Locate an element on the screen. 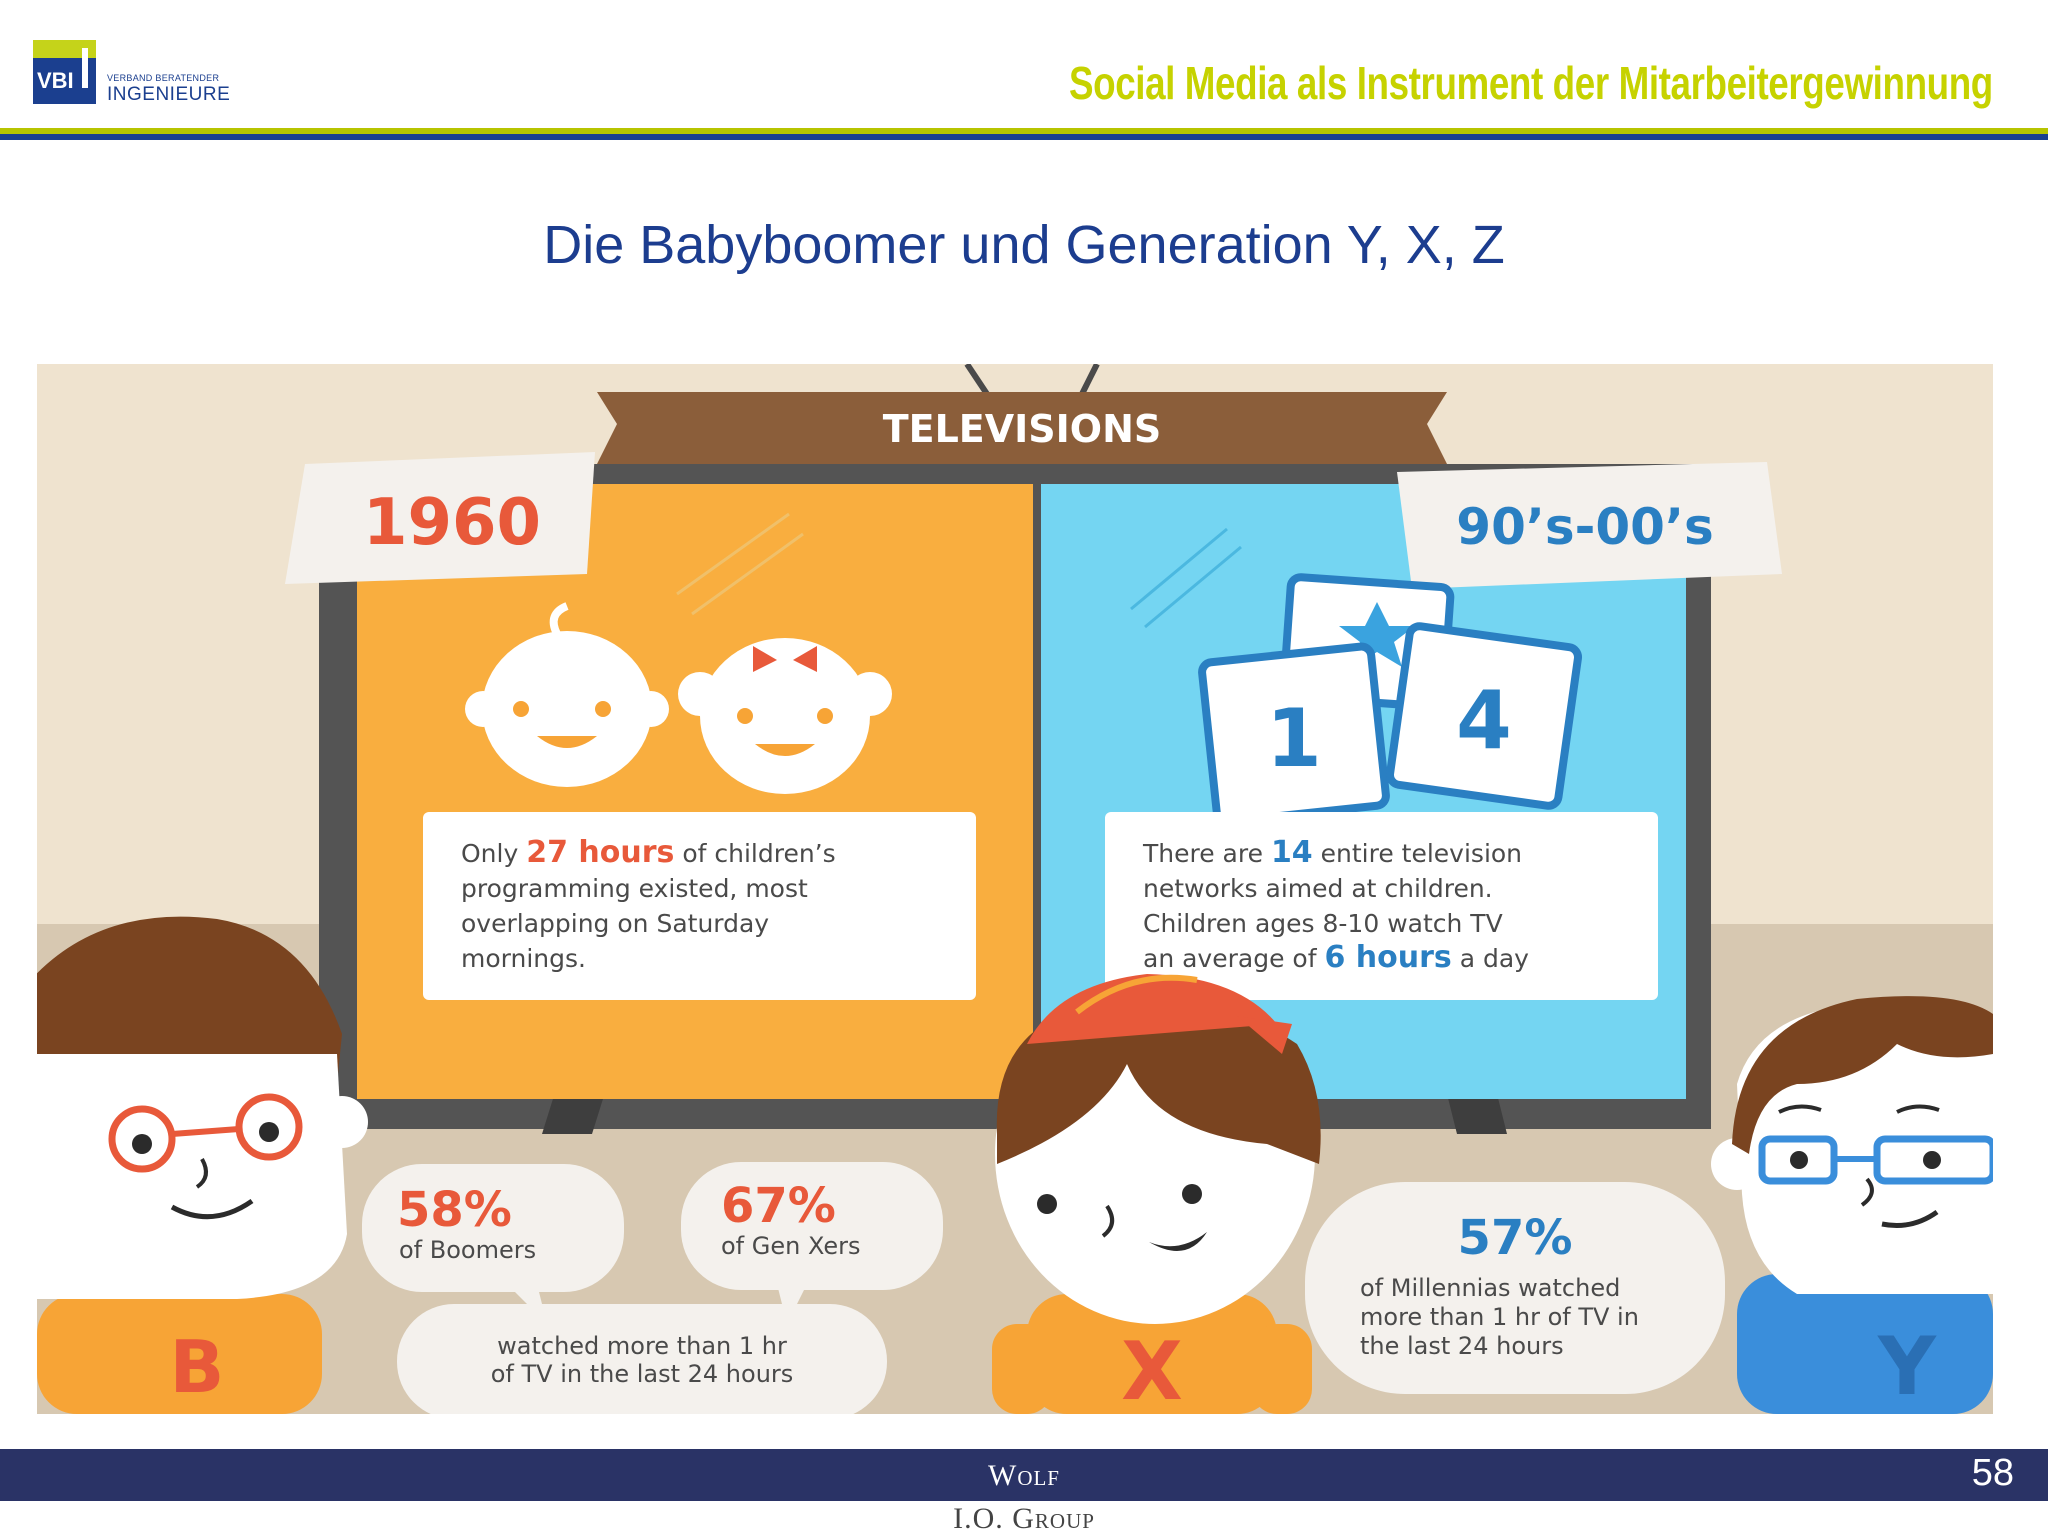 This screenshot has height=1536, width=2048. tag-90s-shape is located at coordinates (1589, 525).